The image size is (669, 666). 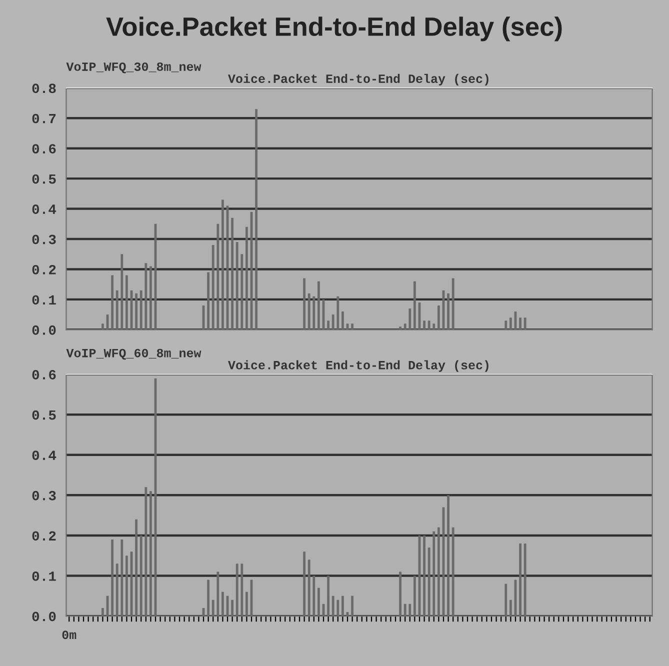 What do you see at coordinates (134, 68) in the screenshot?
I see `chart-title: VoIP_WFQ_30_8m_new` at bounding box center [134, 68].